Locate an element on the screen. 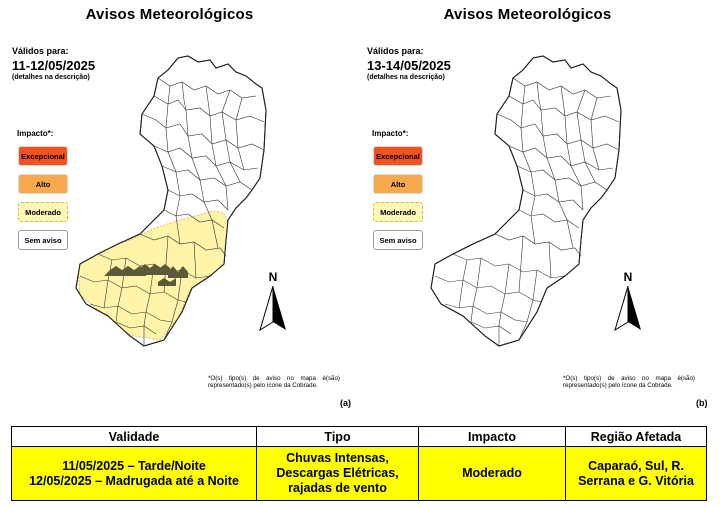 The width and height of the screenshot is (721, 507). col-tipo: Tipo is located at coordinates (337, 436).